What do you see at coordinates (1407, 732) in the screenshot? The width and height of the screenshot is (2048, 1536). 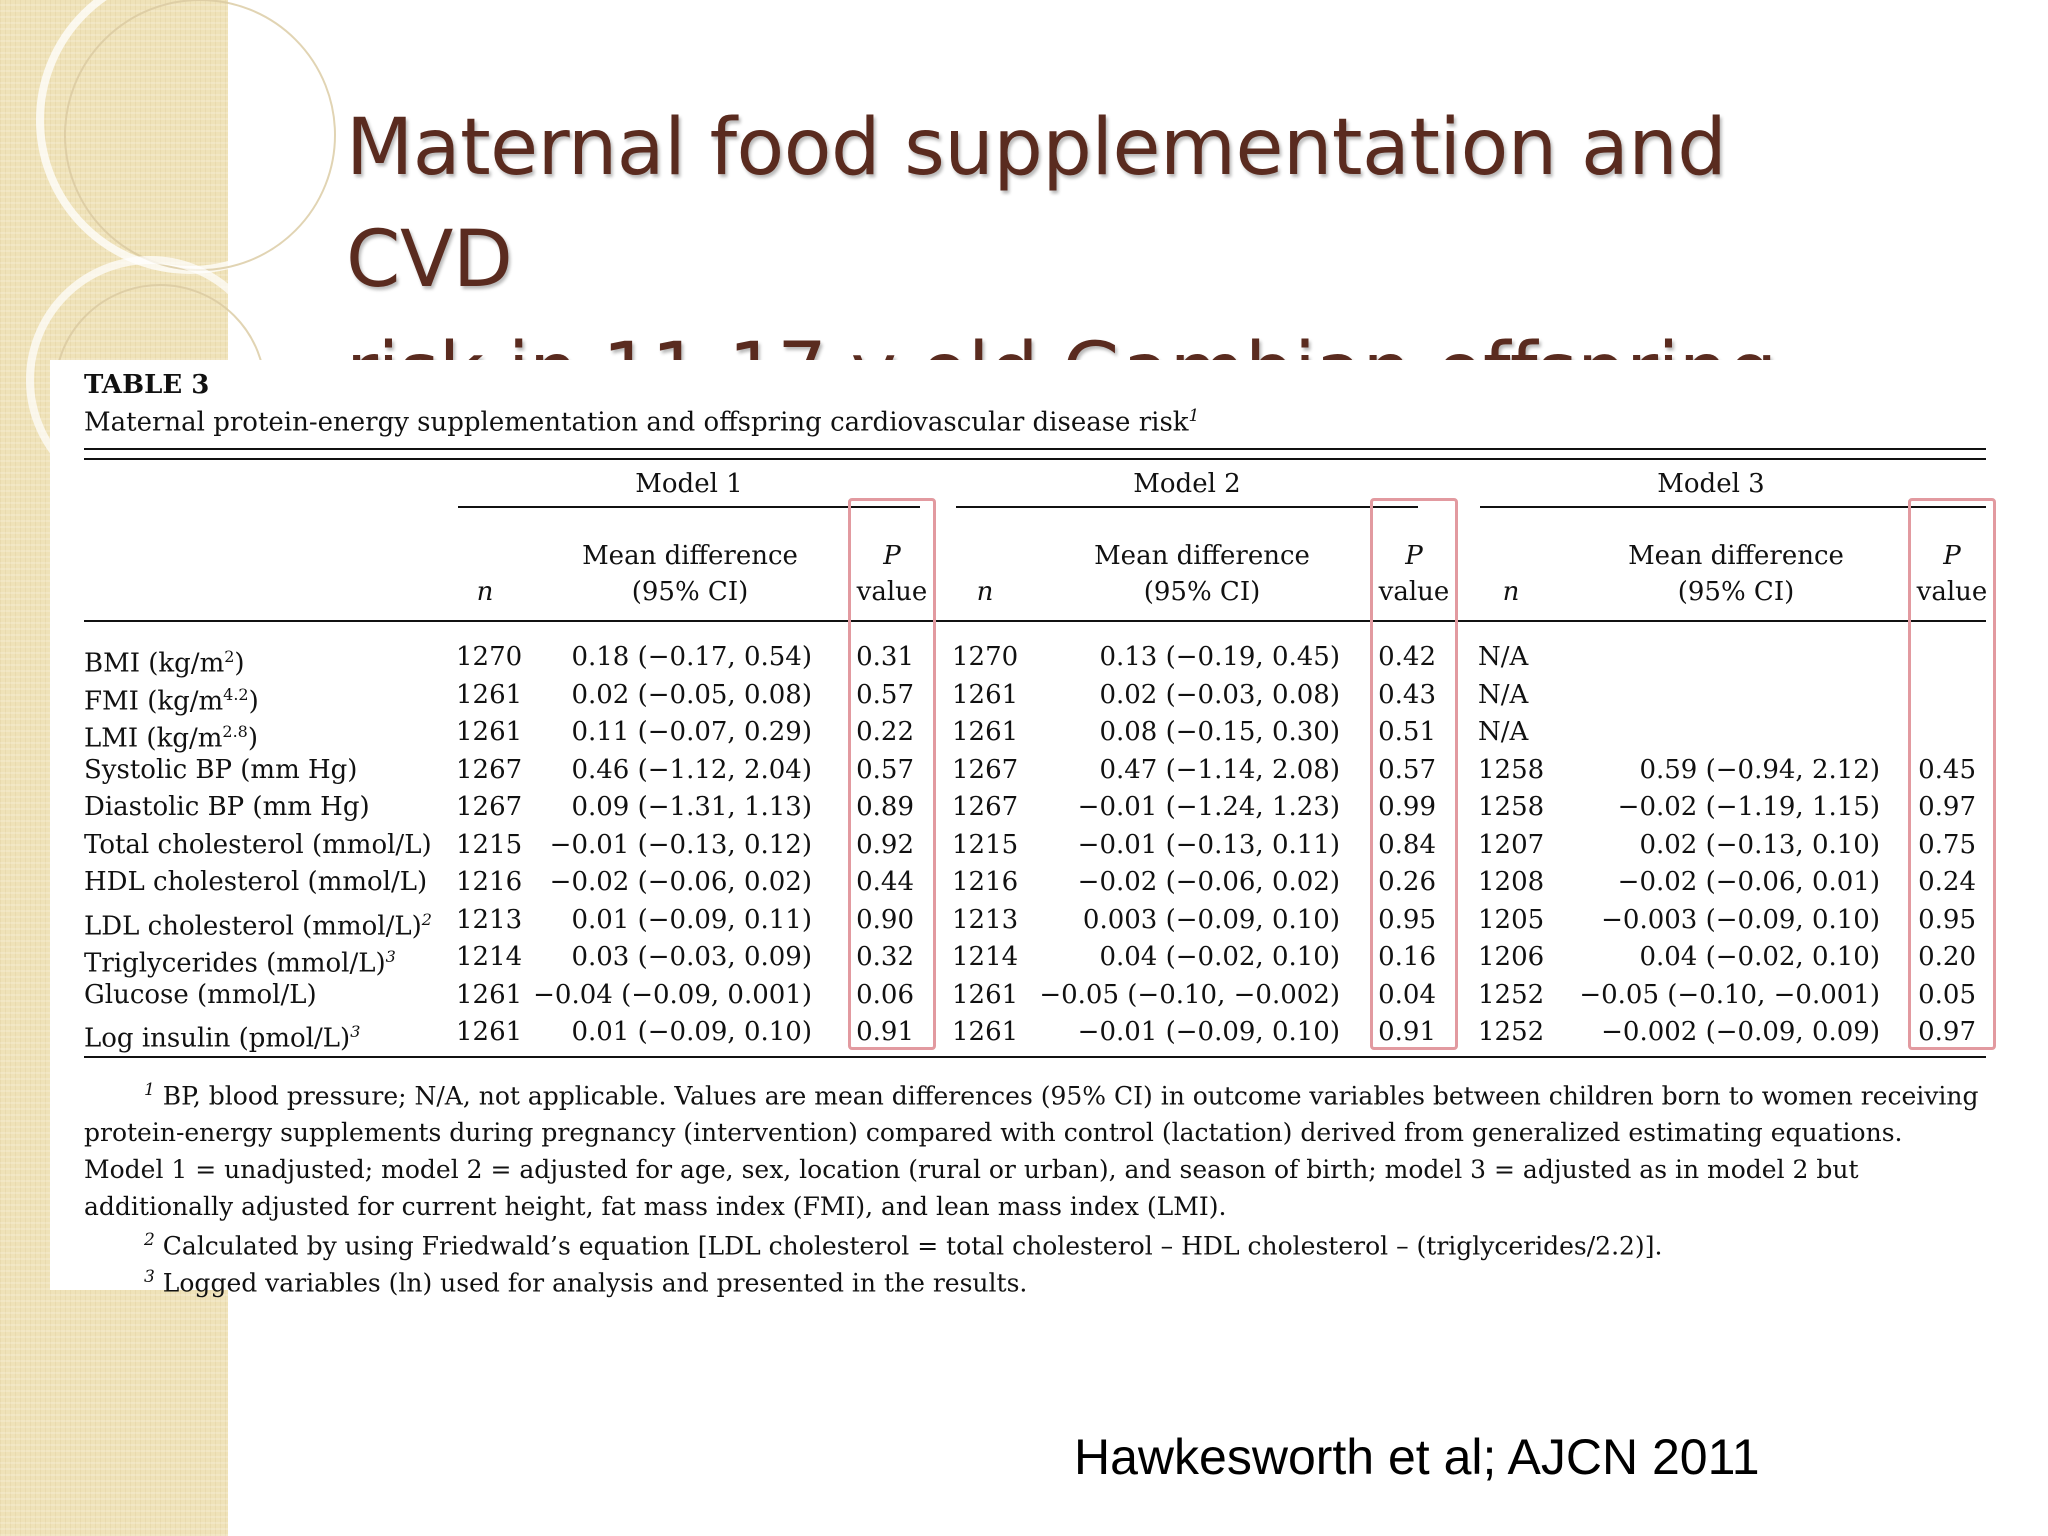 I see `m2-p-value-cell: 0.51` at bounding box center [1407, 732].